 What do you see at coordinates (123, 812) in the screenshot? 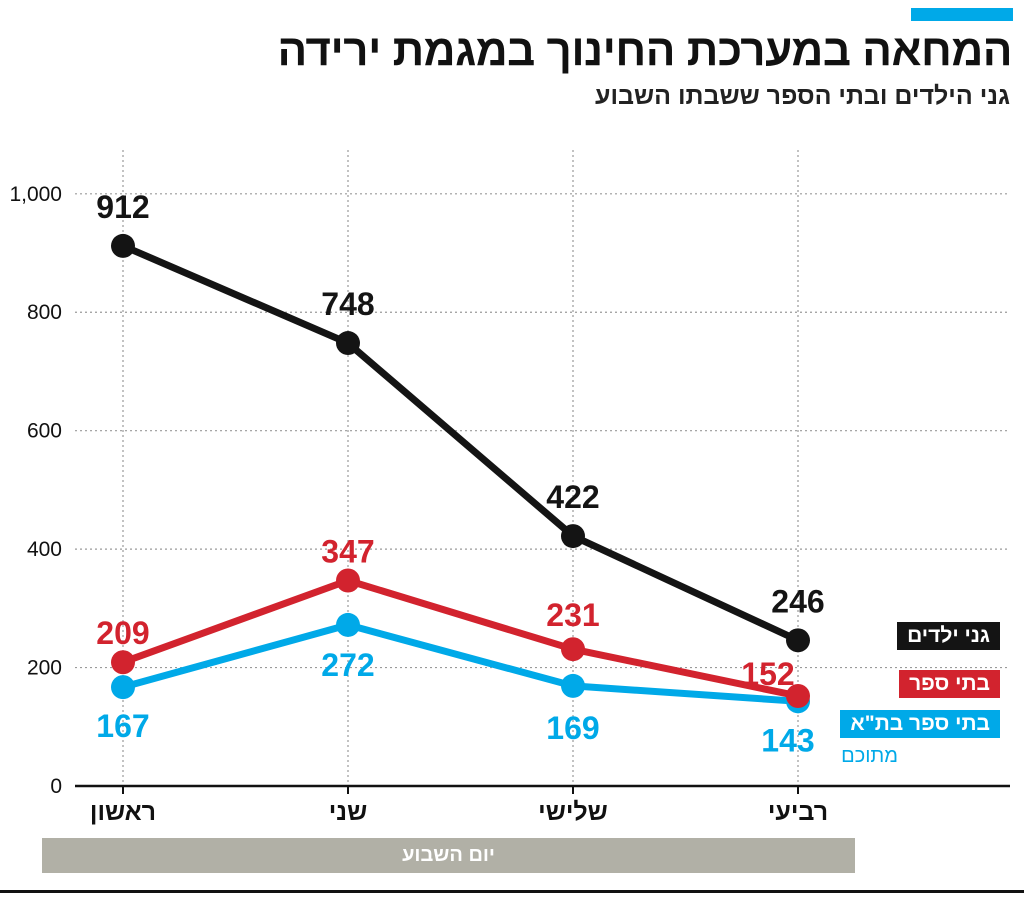
I see `x-tick-label: ראשון` at bounding box center [123, 812].